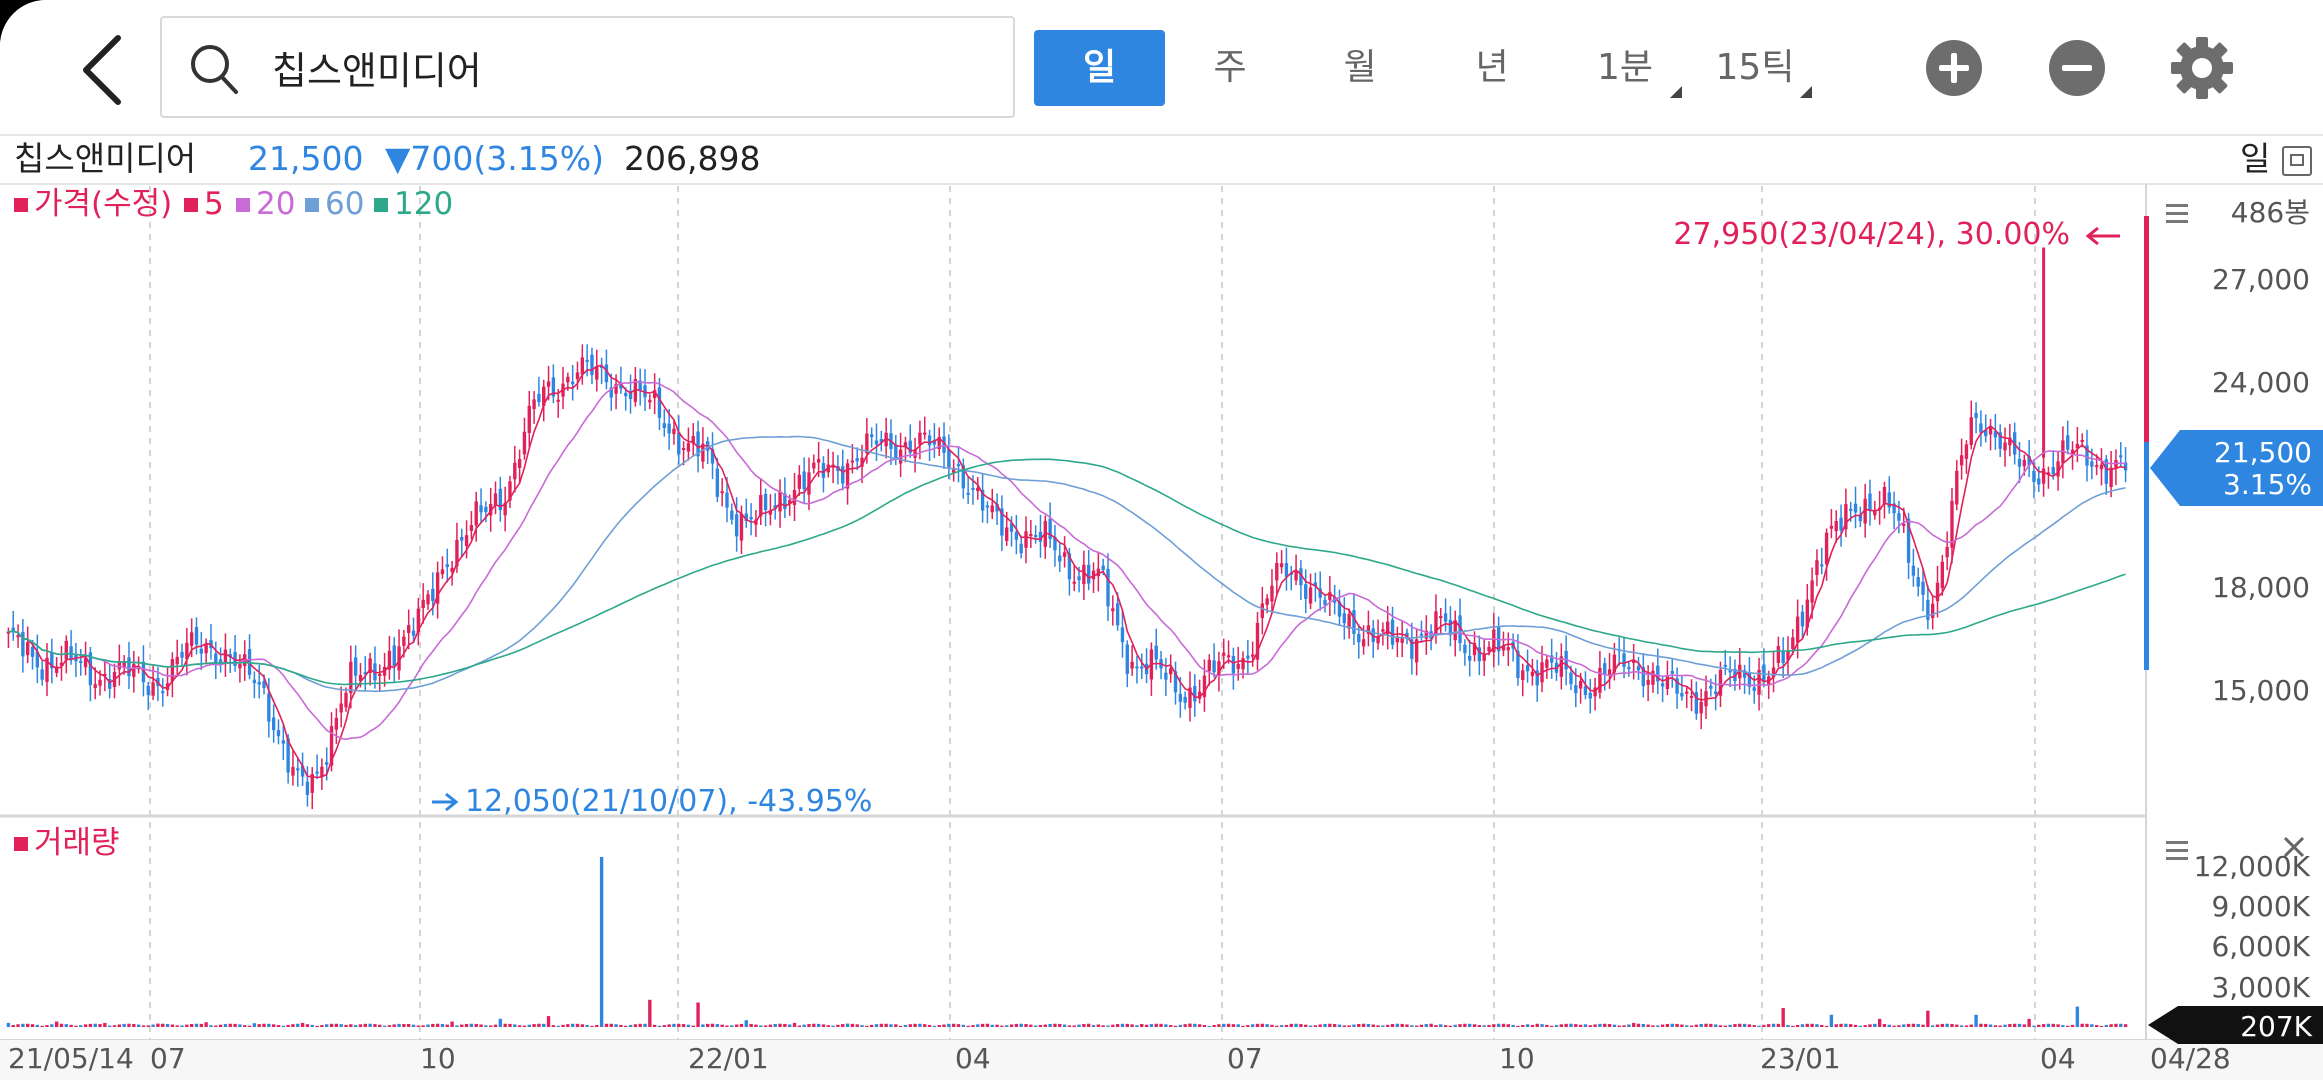 This screenshot has height=1080, width=2323. Describe the element at coordinates (2297, 161) in the screenshot. I see `fullscreen-toggle-icon` at that location.